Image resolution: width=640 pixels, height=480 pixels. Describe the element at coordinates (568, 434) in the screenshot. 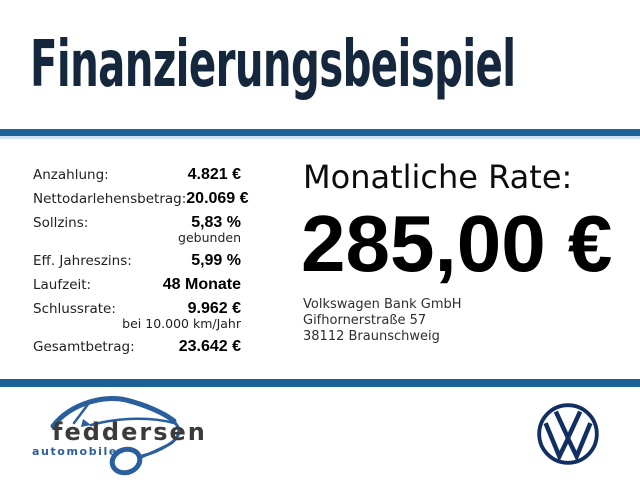

I see `vw-logo-icon` at that location.